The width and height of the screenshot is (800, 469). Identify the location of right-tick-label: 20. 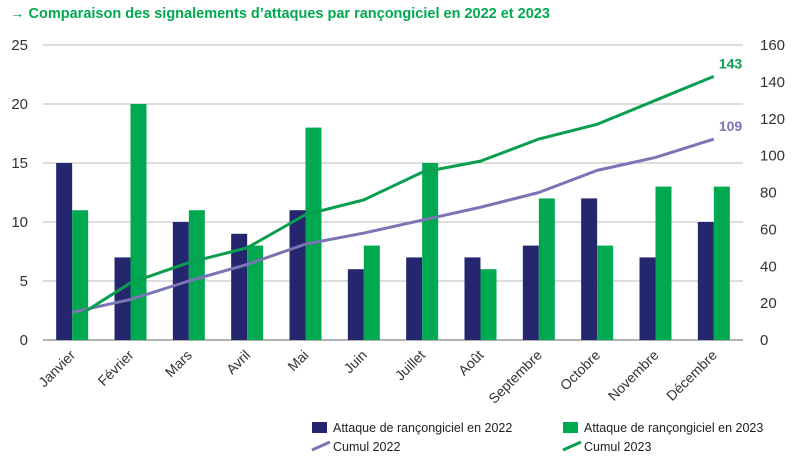
(768, 303).